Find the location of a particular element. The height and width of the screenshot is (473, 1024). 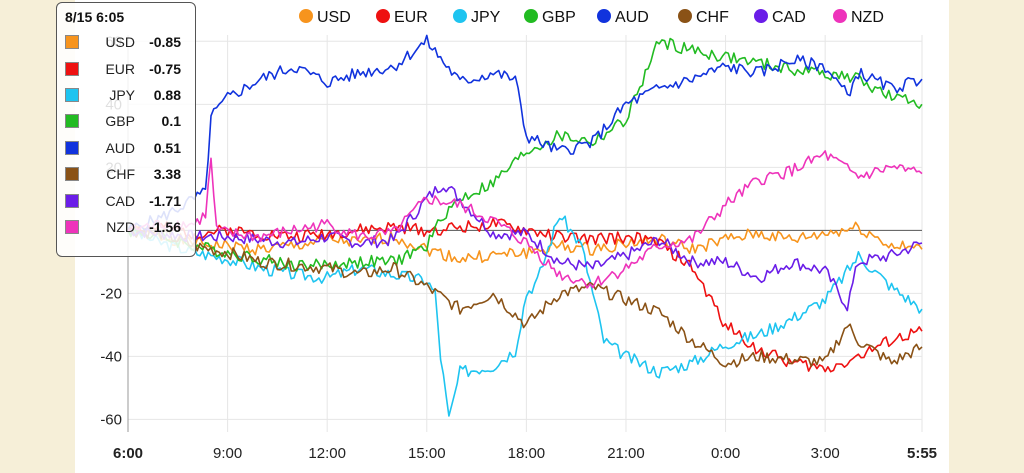

y-tick-label: -40 is located at coordinates (111, 356).